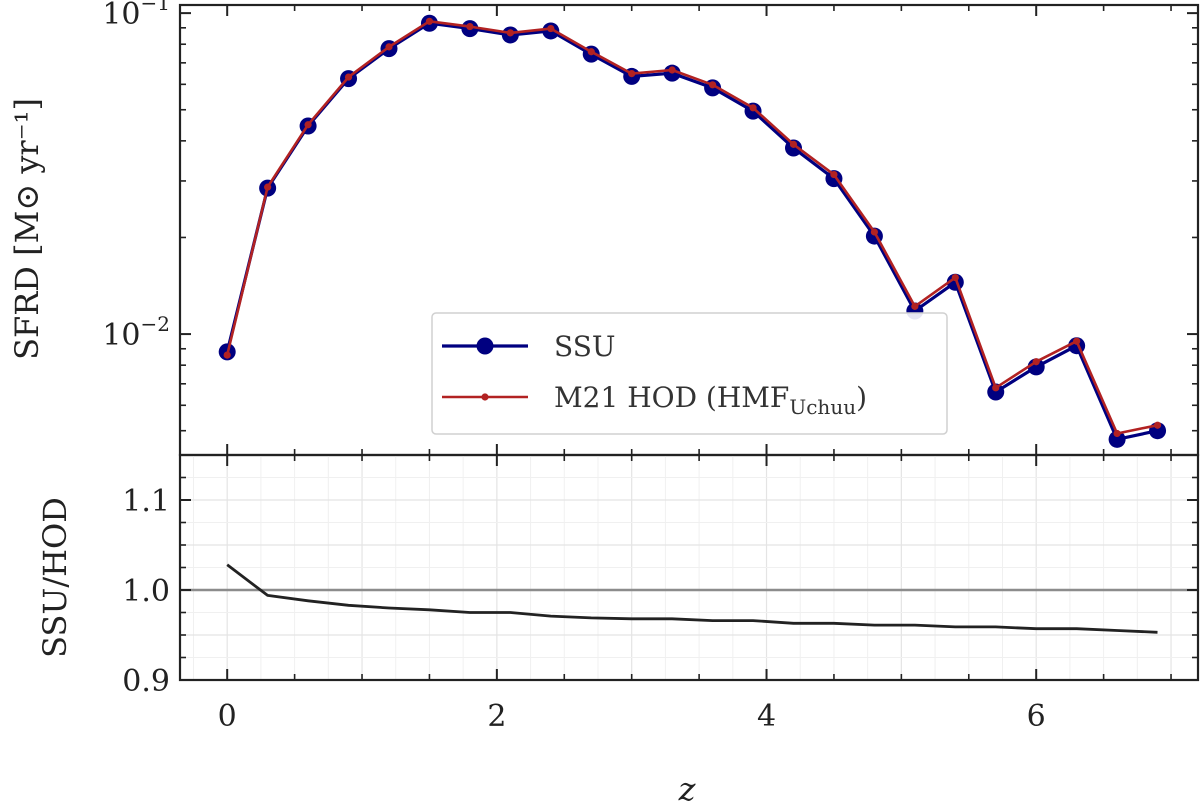 This screenshot has height=808, width=1200. I want to click on legend: SSU M21 HOD (HMFUchuu), so click(689, 373).